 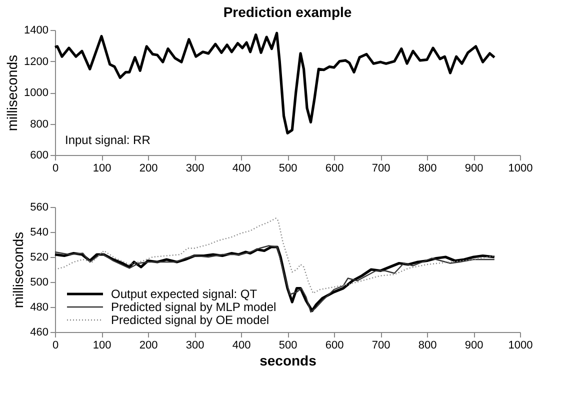 I want to click on y-tick-label: 560, so click(x=39, y=208).